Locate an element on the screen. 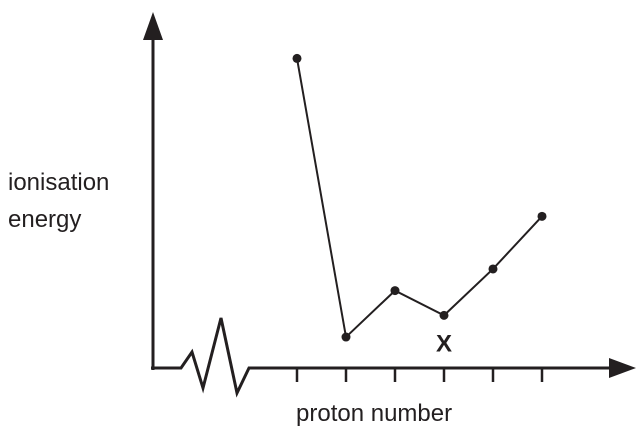  x-axis-broken is located at coordinates (383, 357).